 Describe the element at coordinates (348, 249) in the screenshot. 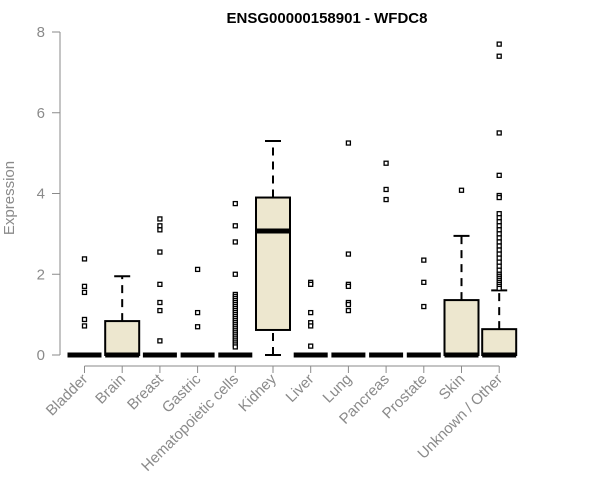

I see `box-lung` at that location.